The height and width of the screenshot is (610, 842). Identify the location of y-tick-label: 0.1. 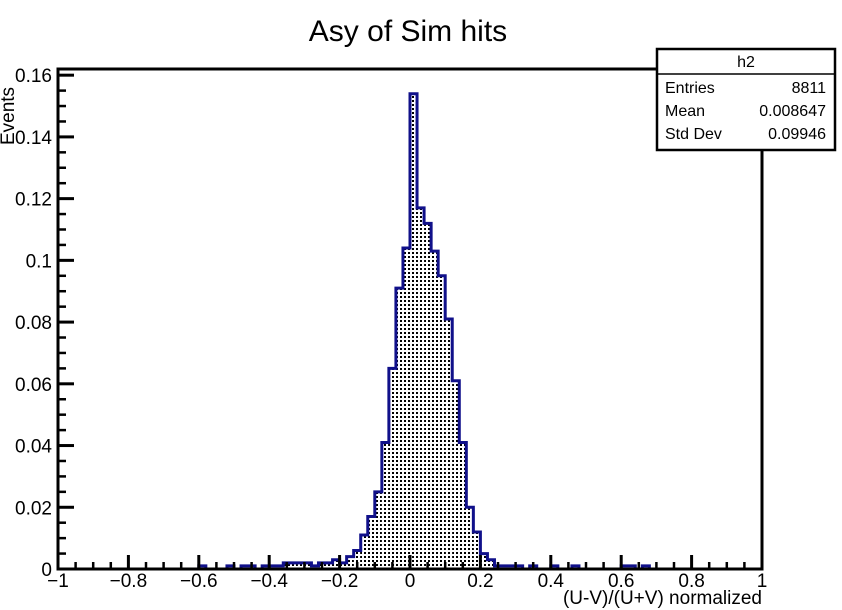
(39, 261).